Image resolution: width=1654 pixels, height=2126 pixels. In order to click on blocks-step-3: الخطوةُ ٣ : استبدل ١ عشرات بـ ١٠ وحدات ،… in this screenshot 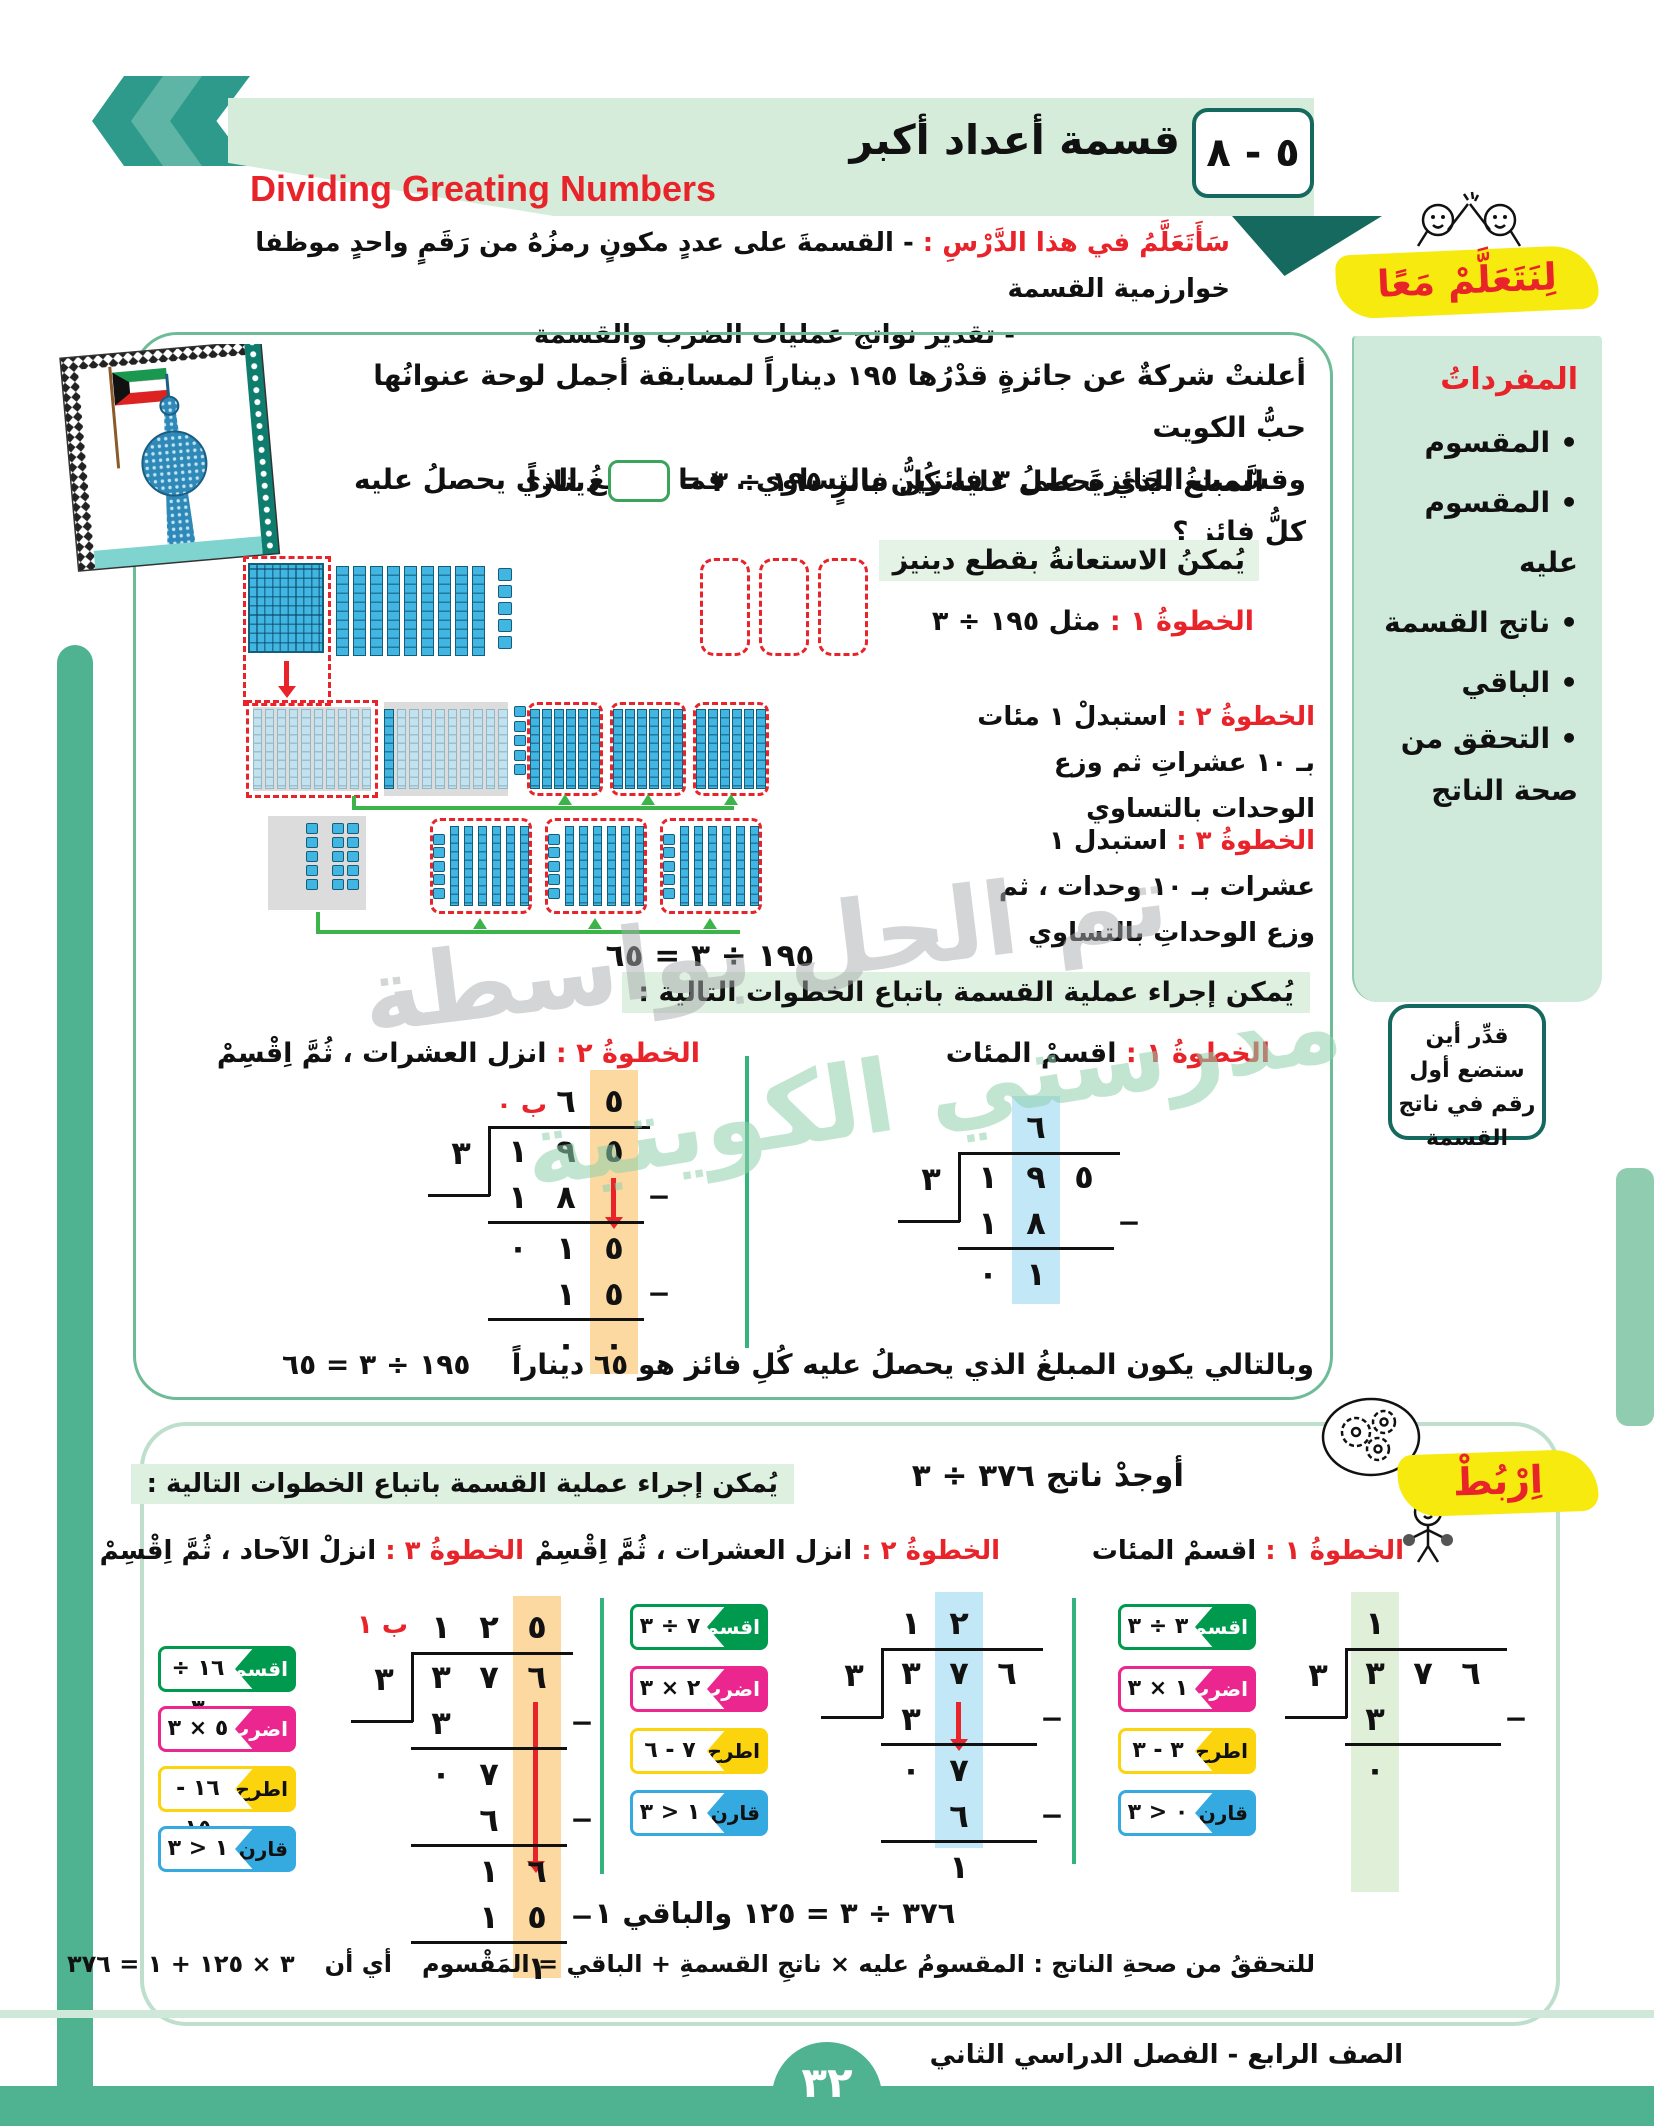, I will do `click(1156, 887)`.